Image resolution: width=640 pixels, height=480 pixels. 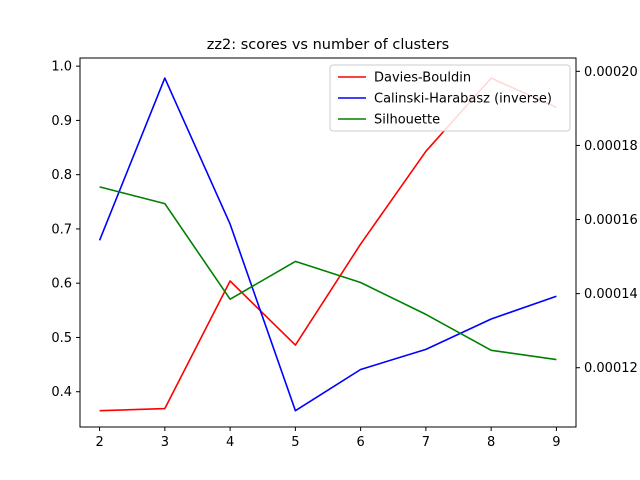 I want to click on y-left-tick-label: 0.5, so click(x=61, y=338).